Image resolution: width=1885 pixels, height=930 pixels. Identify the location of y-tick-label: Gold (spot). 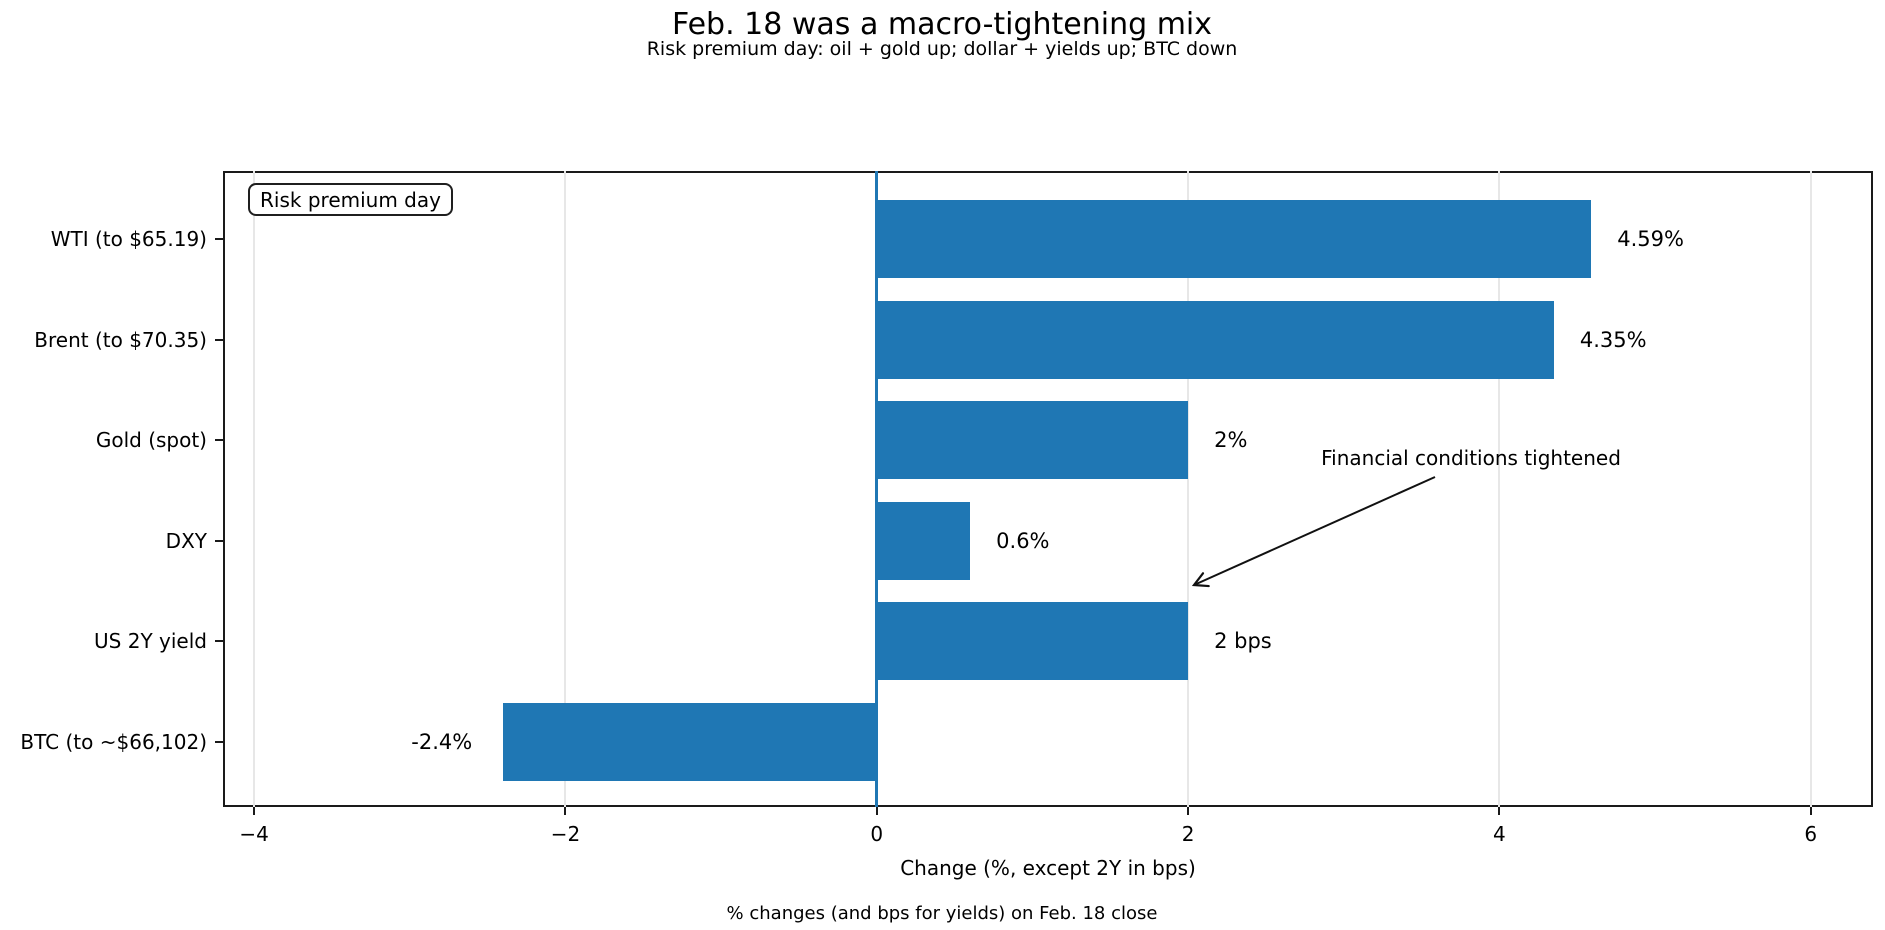
(151, 440).